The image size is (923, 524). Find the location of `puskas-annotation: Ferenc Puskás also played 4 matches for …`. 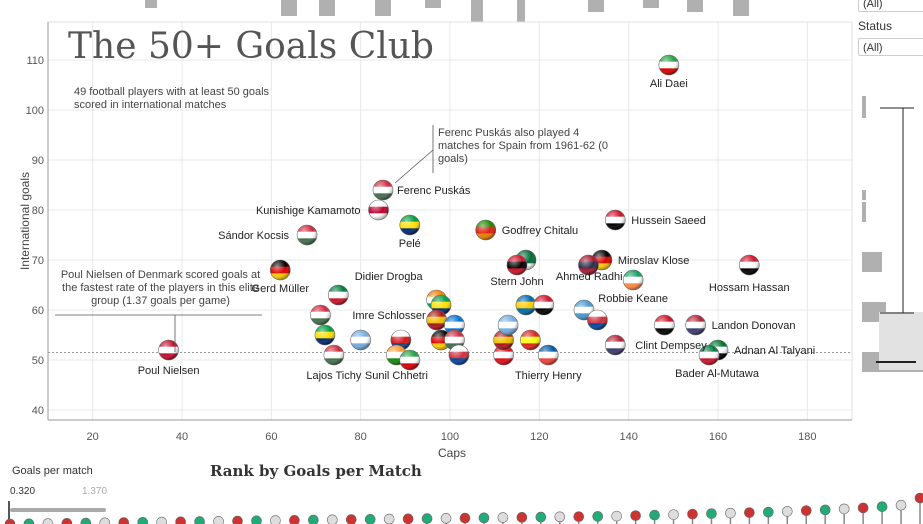

puskas-annotation: Ferenc Puskás also played 4 matches for … is located at coordinates (523, 146).